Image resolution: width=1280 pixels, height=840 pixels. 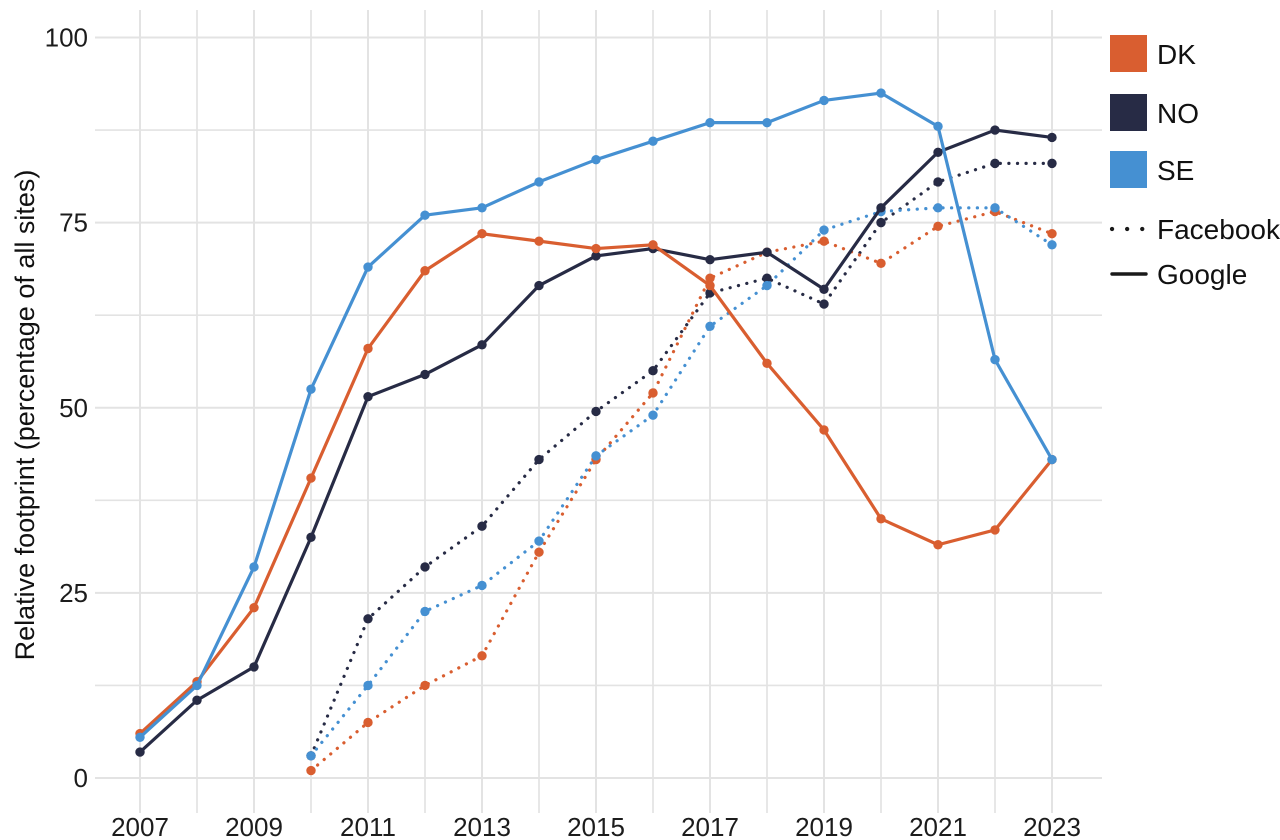 I want to click on legend-swatch-no, so click(x=1128, y=112).